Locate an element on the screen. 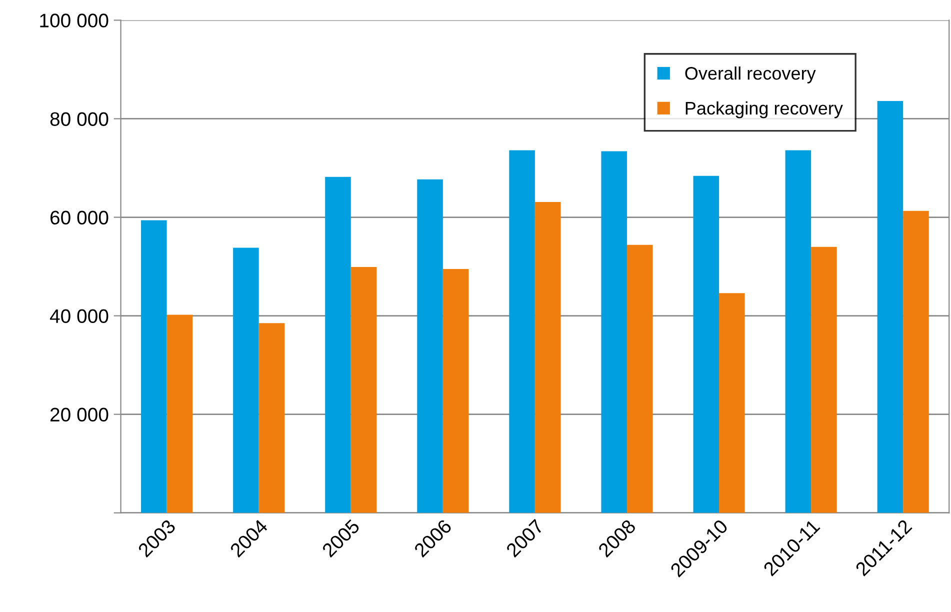 Image resolution: width=951 pixels, height=612 pixels. y-tick-label: 60 000 is located at coordinates (79, 217).